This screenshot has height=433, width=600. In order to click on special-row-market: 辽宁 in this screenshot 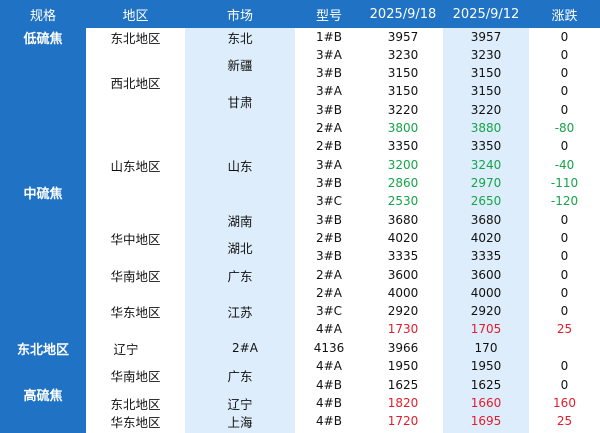, I will do `click(126, 349)`.